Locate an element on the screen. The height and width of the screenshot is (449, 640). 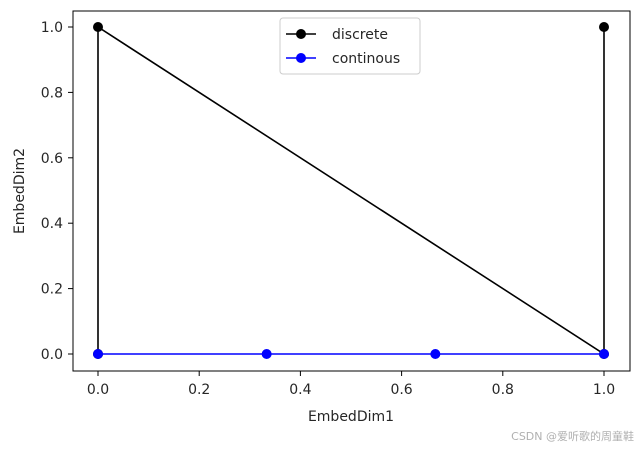
y-axis-ticks: 0.0 0.2 0.4 0.6 0.8 1.0 is located at coordinates (57, 191).